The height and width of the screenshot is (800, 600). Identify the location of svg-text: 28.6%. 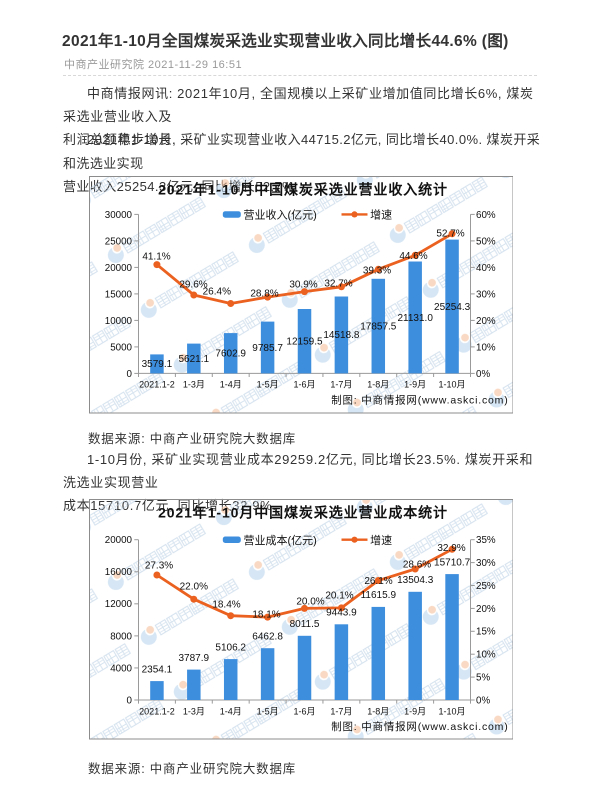
(416, 565).